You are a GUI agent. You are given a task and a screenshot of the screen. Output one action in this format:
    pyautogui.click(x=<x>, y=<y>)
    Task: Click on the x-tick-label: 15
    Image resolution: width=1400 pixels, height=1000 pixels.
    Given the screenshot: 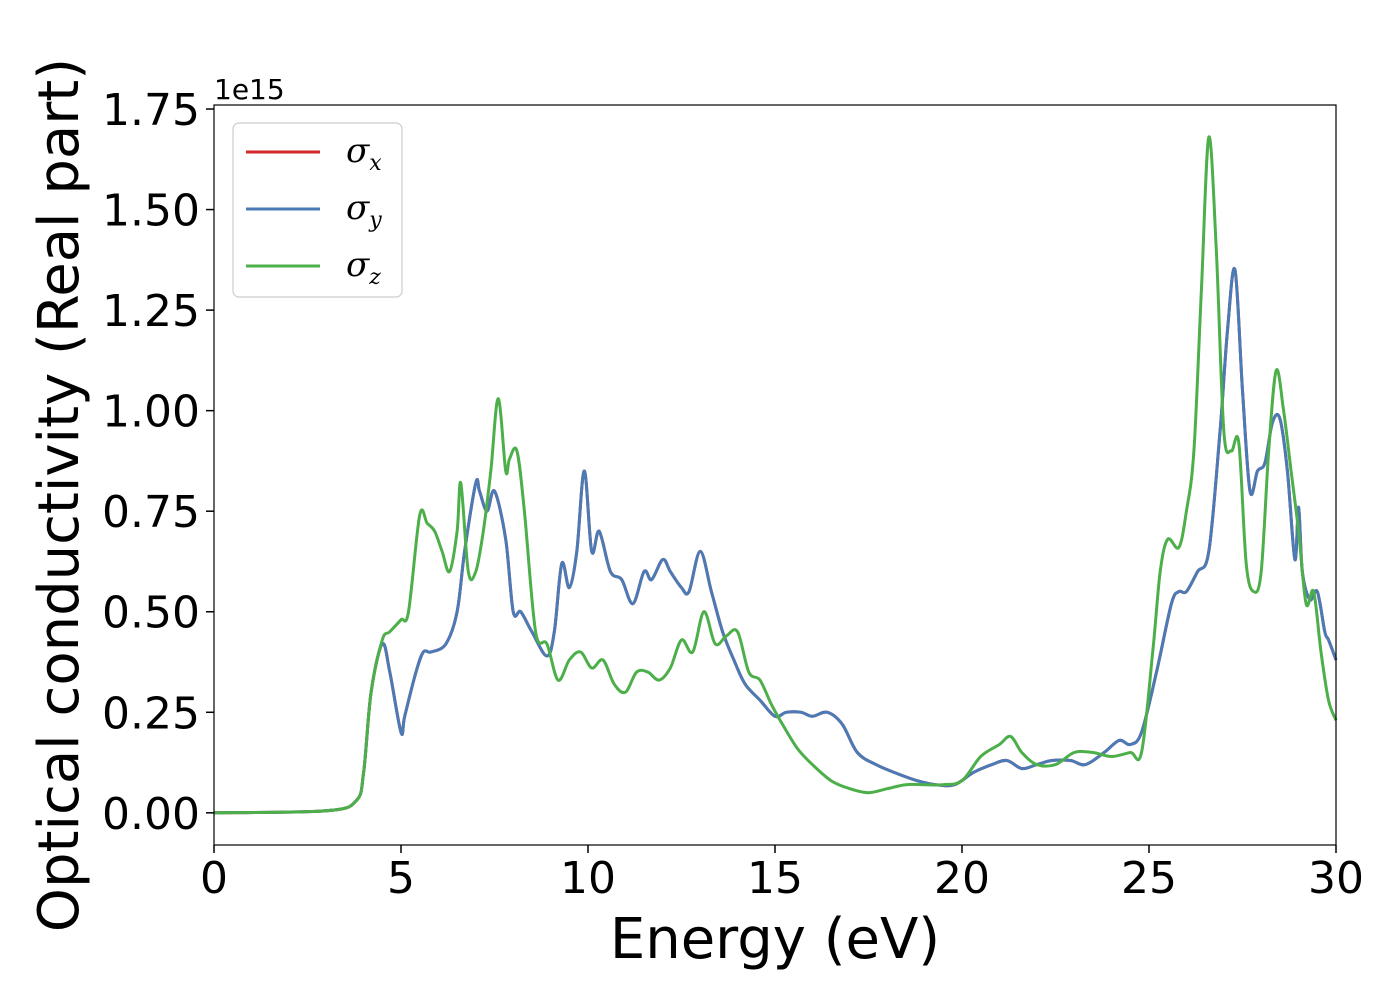 What is the action you would take?
    pyautogui.click(x=775, y=878)
    